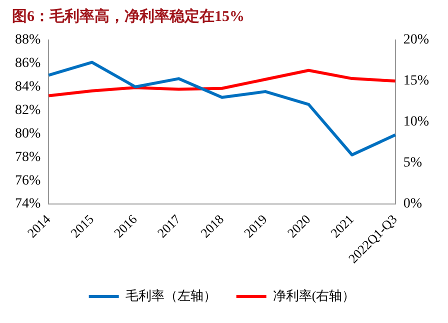 This screenshot has height=323, width=448. What do you see at coordinates (27, 64) in the screenshot?
I see `y-tick-label: 86%` at bounding box center [27, 64].